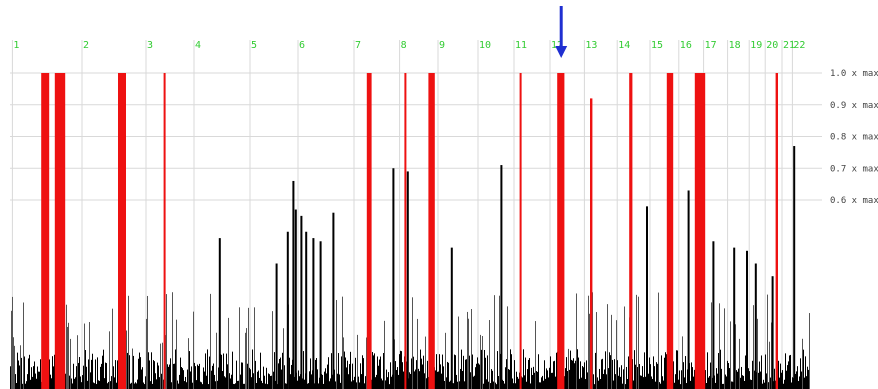 The width and height of the screenshot is (878, 389). What do you see at coordinates (164, 231) in the screenshot?
I see `highlight-region` at bounding box center [164, 231].